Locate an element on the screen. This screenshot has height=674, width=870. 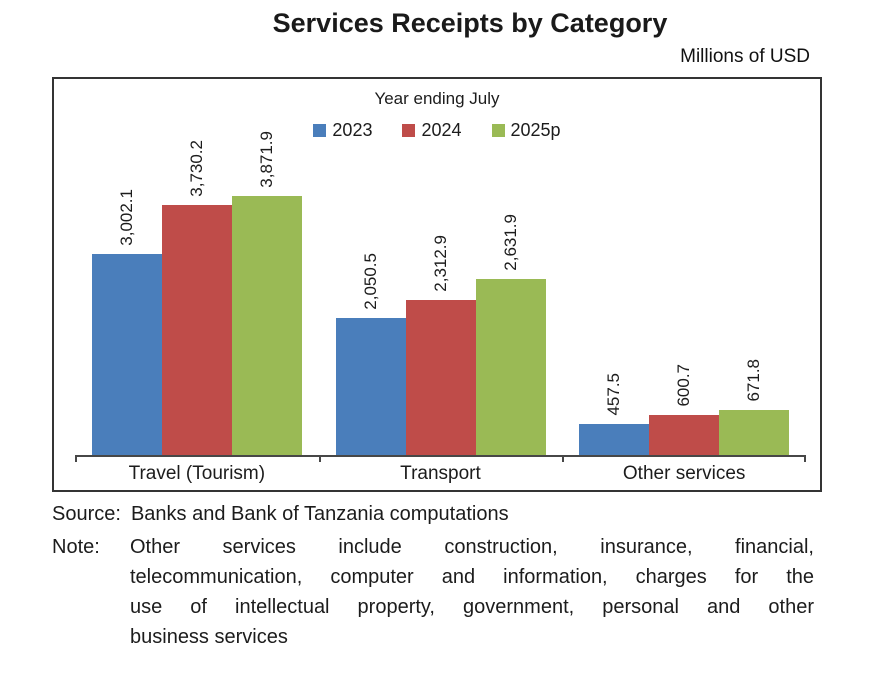
bar-2023-travel-tourism- is located at coordinates (126, 354).